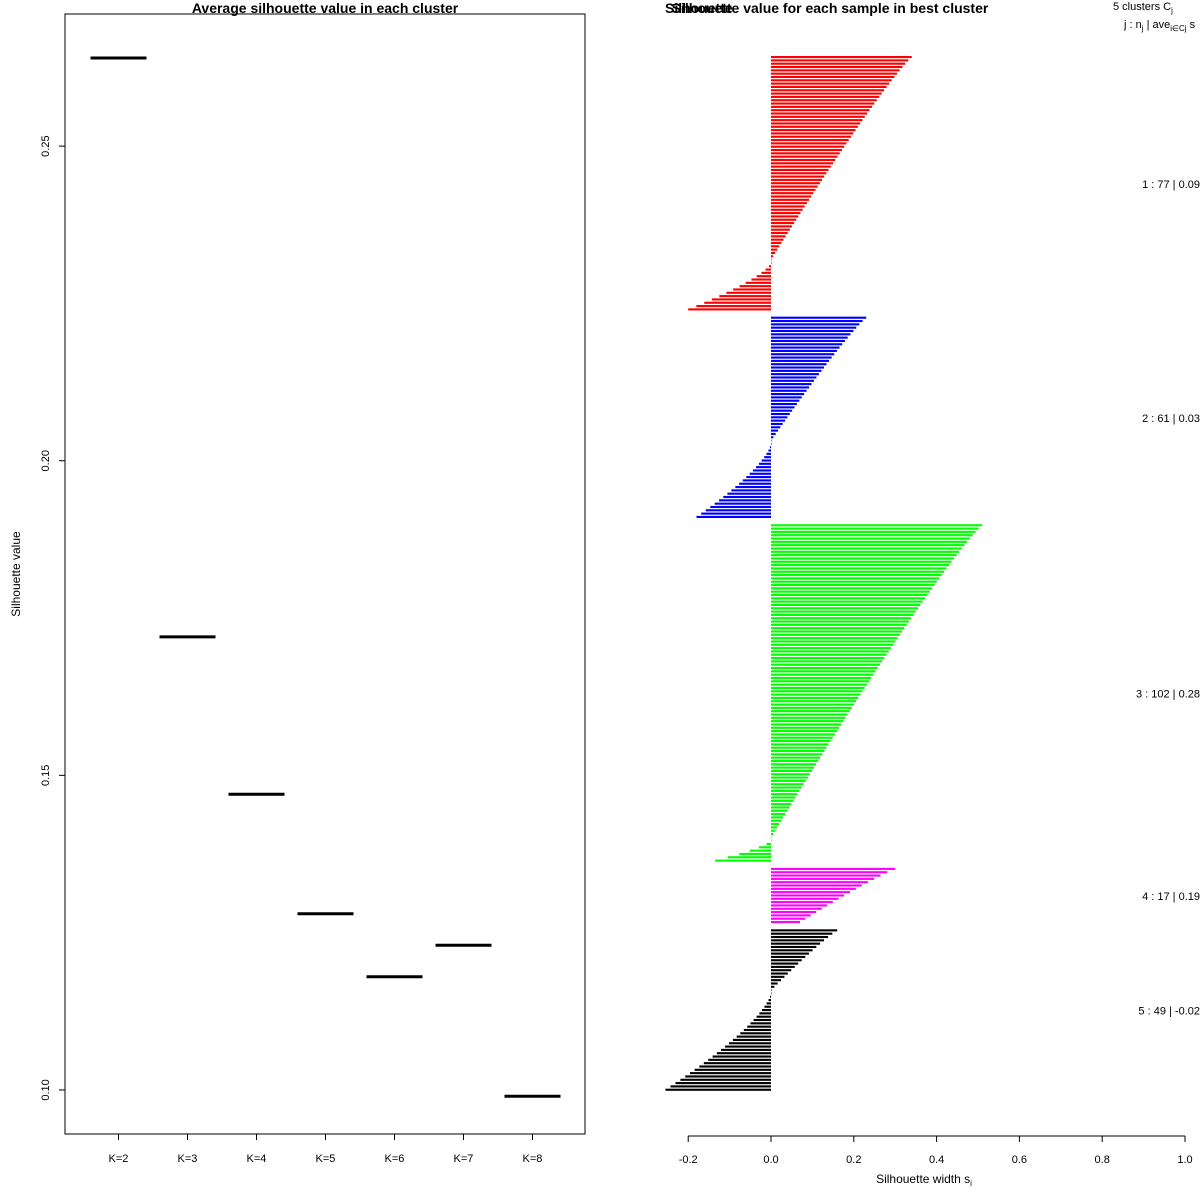  What do you see at coordinates (971, 1183) in the screenshot?
I see `right-x-axis-label-sub: i` at bounding box center [971, 1183].